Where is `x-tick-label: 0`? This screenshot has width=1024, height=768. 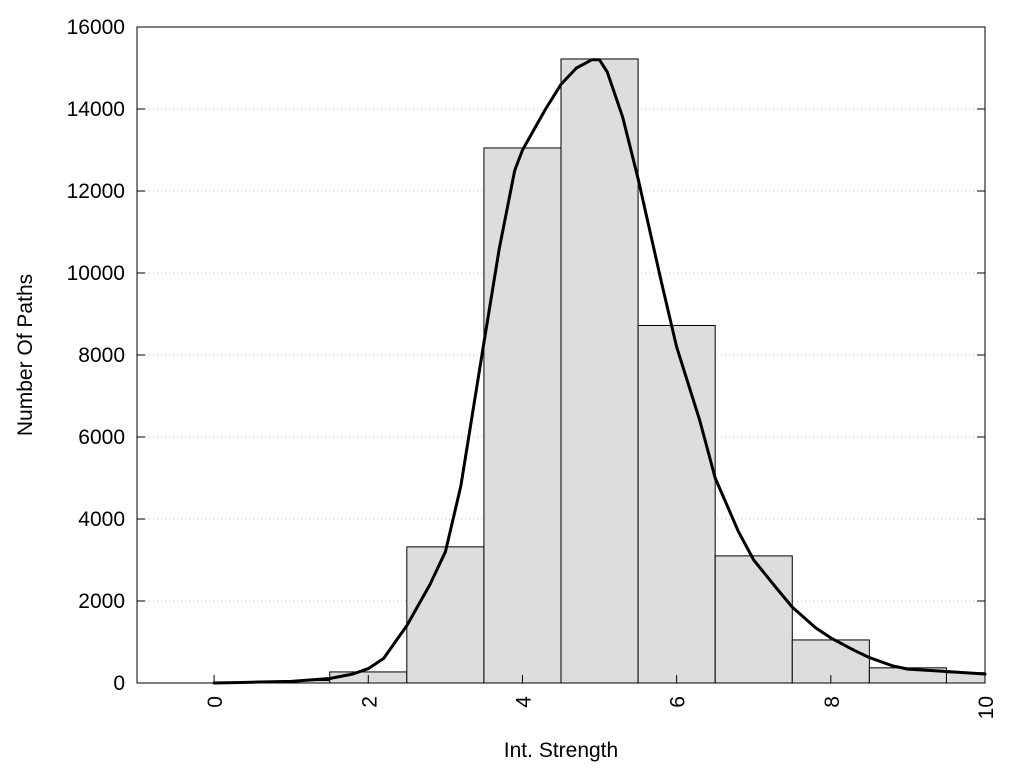
x-tick-label: 0 is located at coordinates (215, 702).